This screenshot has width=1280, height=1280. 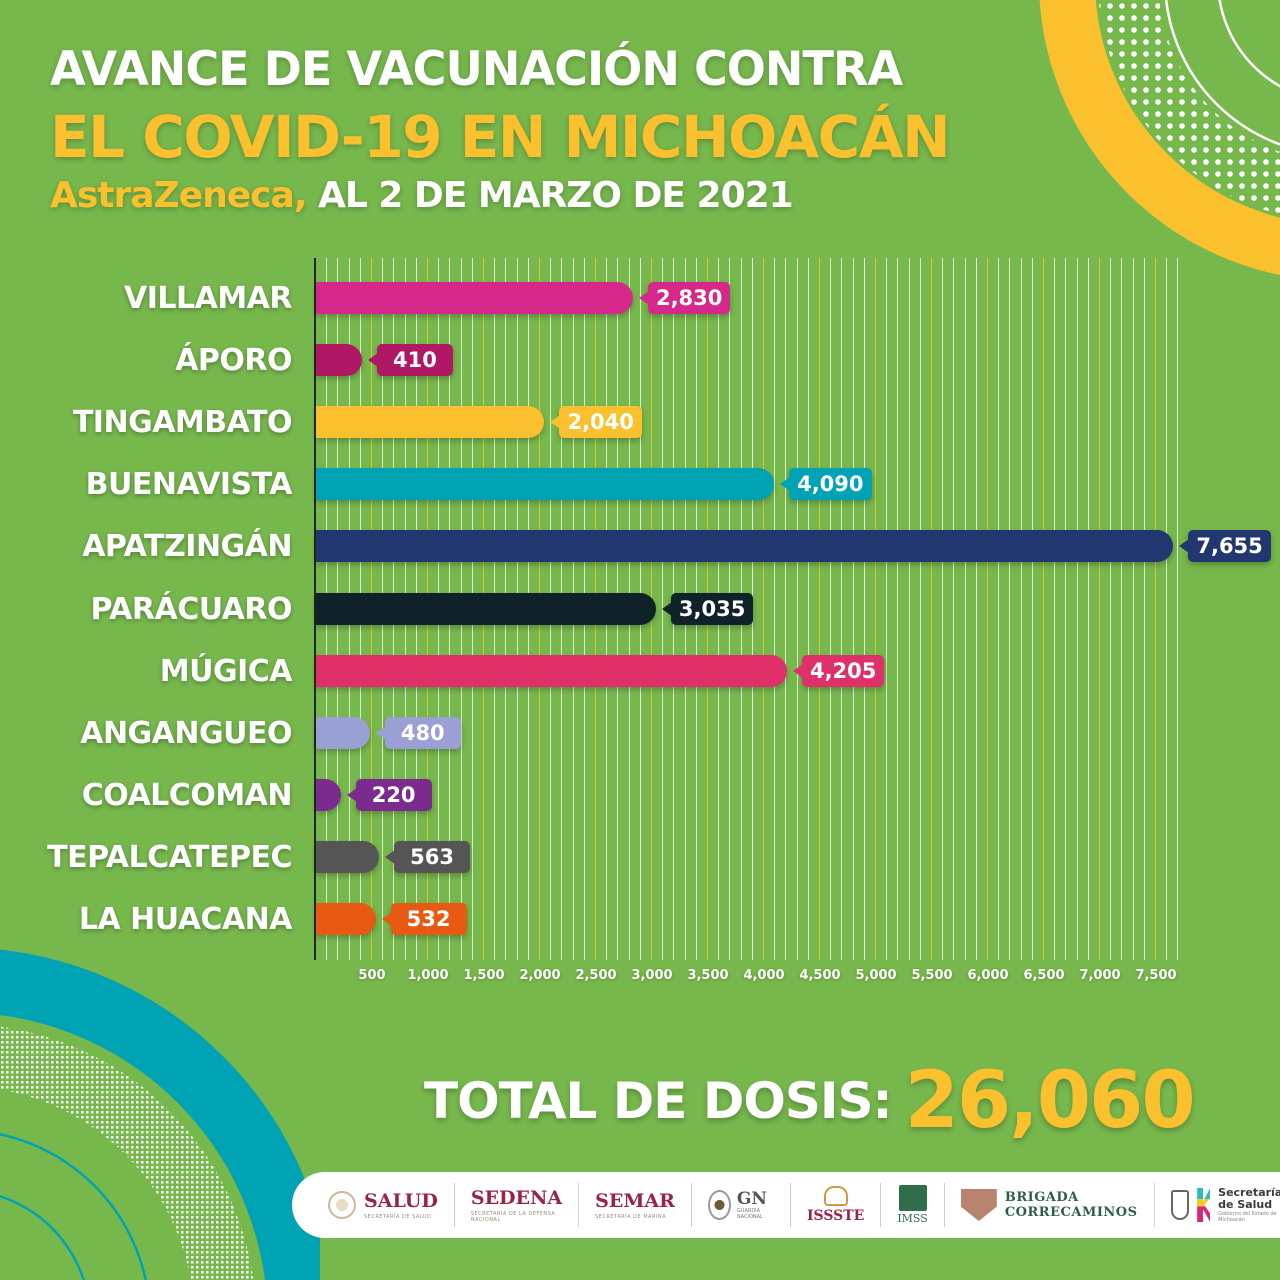 I want to click on michoacan-k-icon, so click(x=1204, y=1205).